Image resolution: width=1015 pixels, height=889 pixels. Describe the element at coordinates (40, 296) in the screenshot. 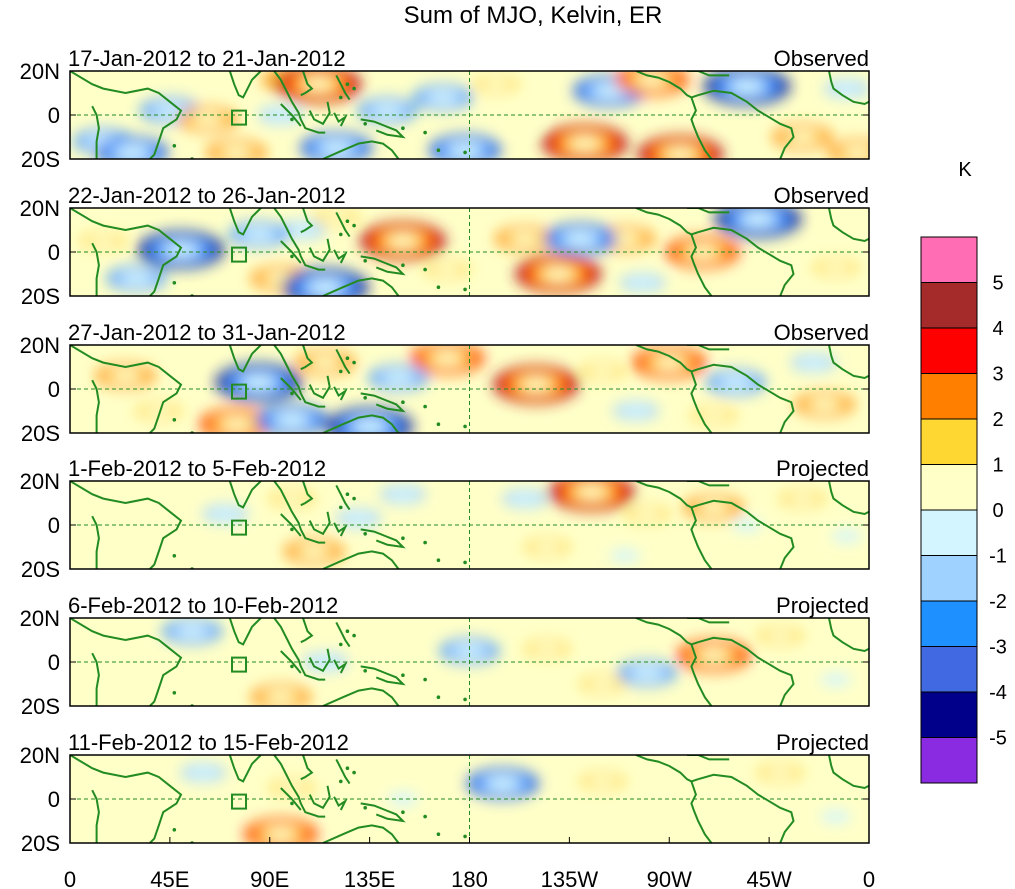

I see `lat-label: 20S` at that location.